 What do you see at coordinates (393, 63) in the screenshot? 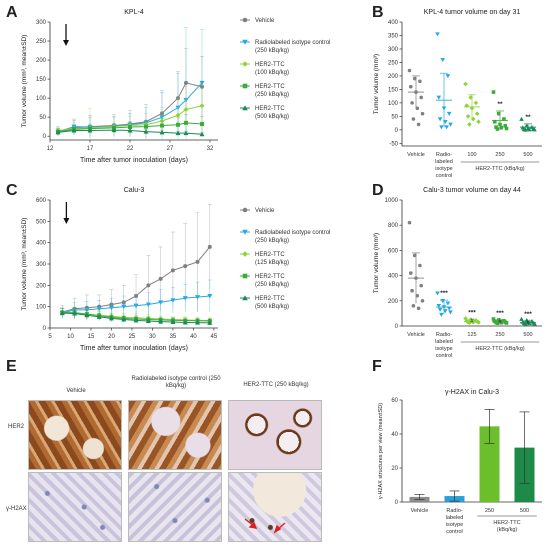
I see `y-tick-label: 250` at bounding box center [393, 63].